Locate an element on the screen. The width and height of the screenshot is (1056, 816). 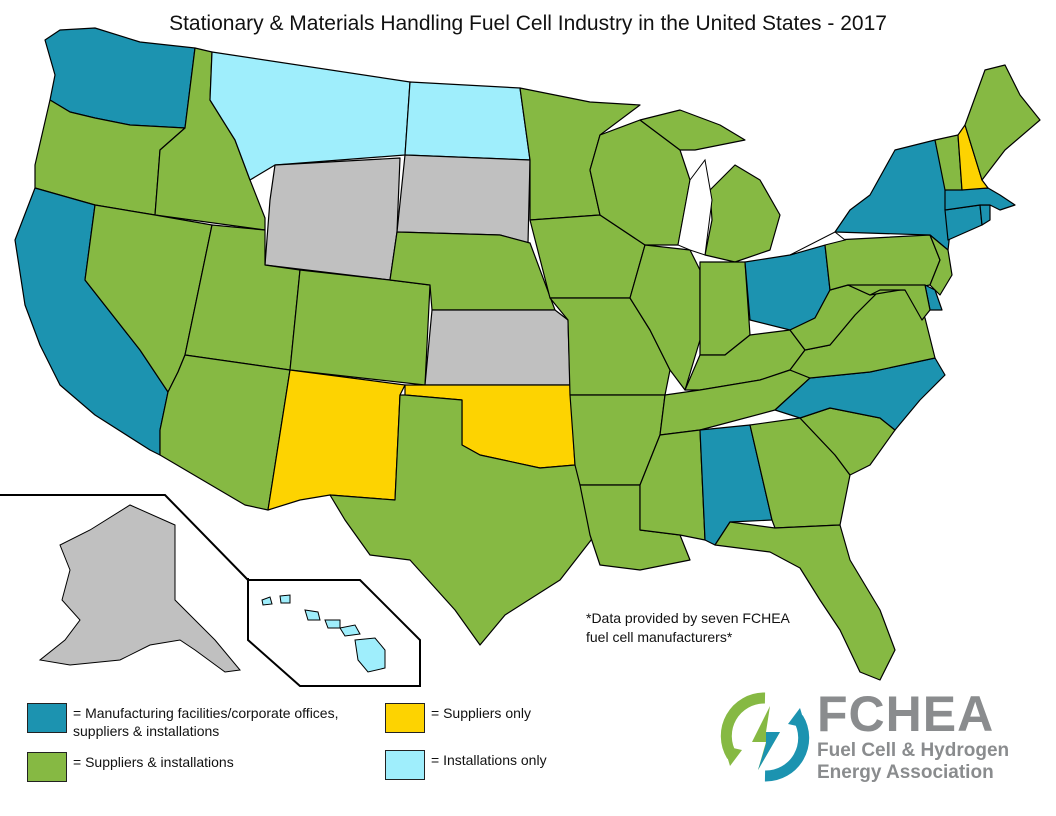
inset-frame-hawaii is located at coordinates (334, 633).